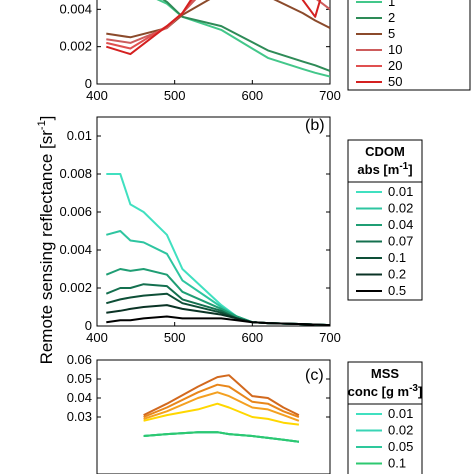 This screenshot has height=474, width=474. I want to click on panel-0-legend-entry-2: 5, so click(391, 33).